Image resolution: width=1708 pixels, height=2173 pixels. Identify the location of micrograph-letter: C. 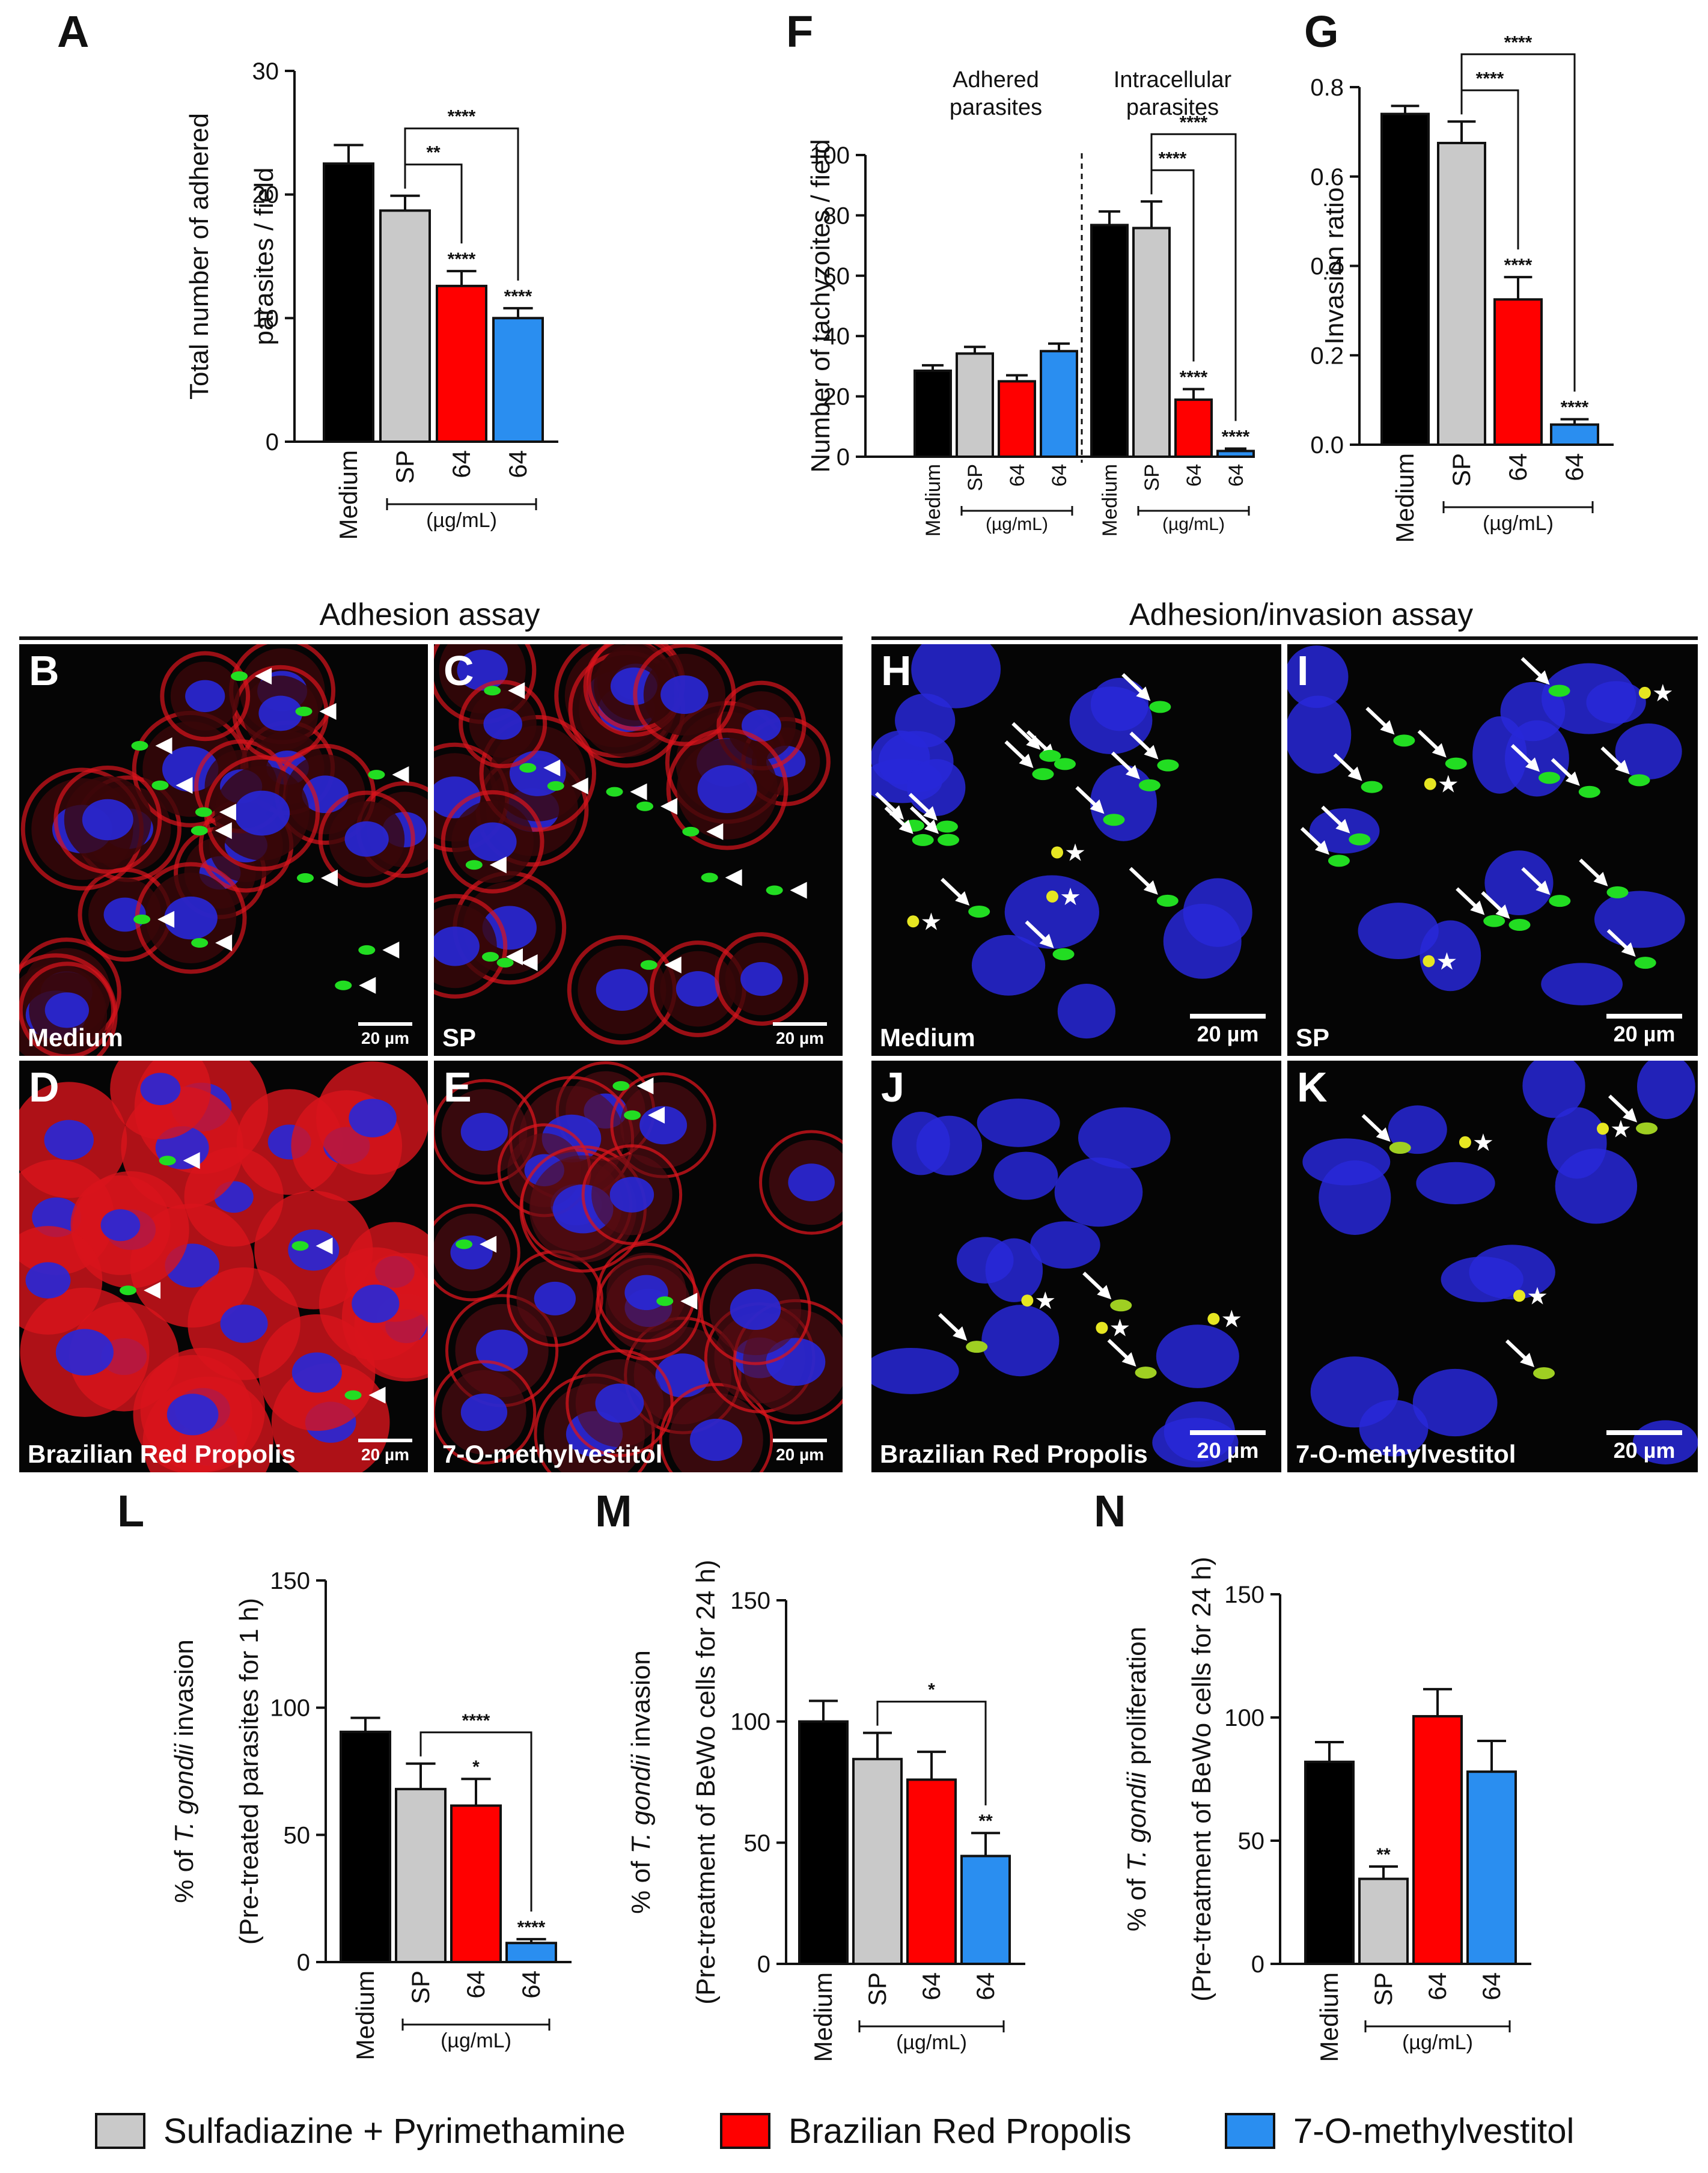
(459, 670).